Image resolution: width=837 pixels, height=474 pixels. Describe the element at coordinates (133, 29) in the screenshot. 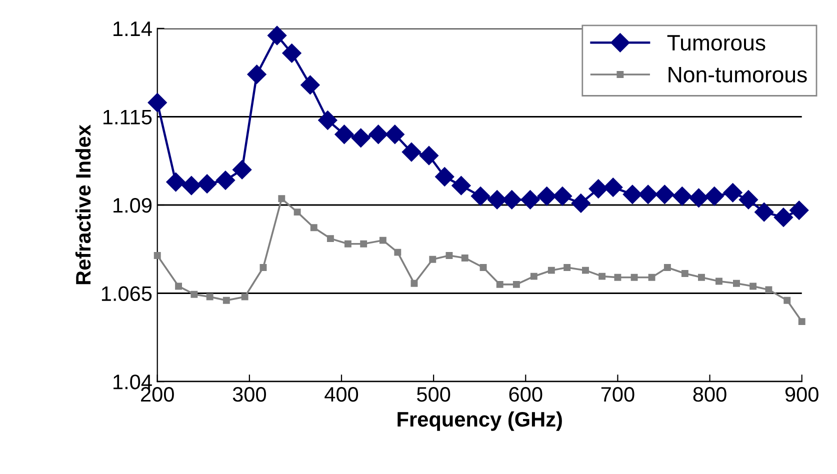

I see `y-tick-label: 1.14` at that location.